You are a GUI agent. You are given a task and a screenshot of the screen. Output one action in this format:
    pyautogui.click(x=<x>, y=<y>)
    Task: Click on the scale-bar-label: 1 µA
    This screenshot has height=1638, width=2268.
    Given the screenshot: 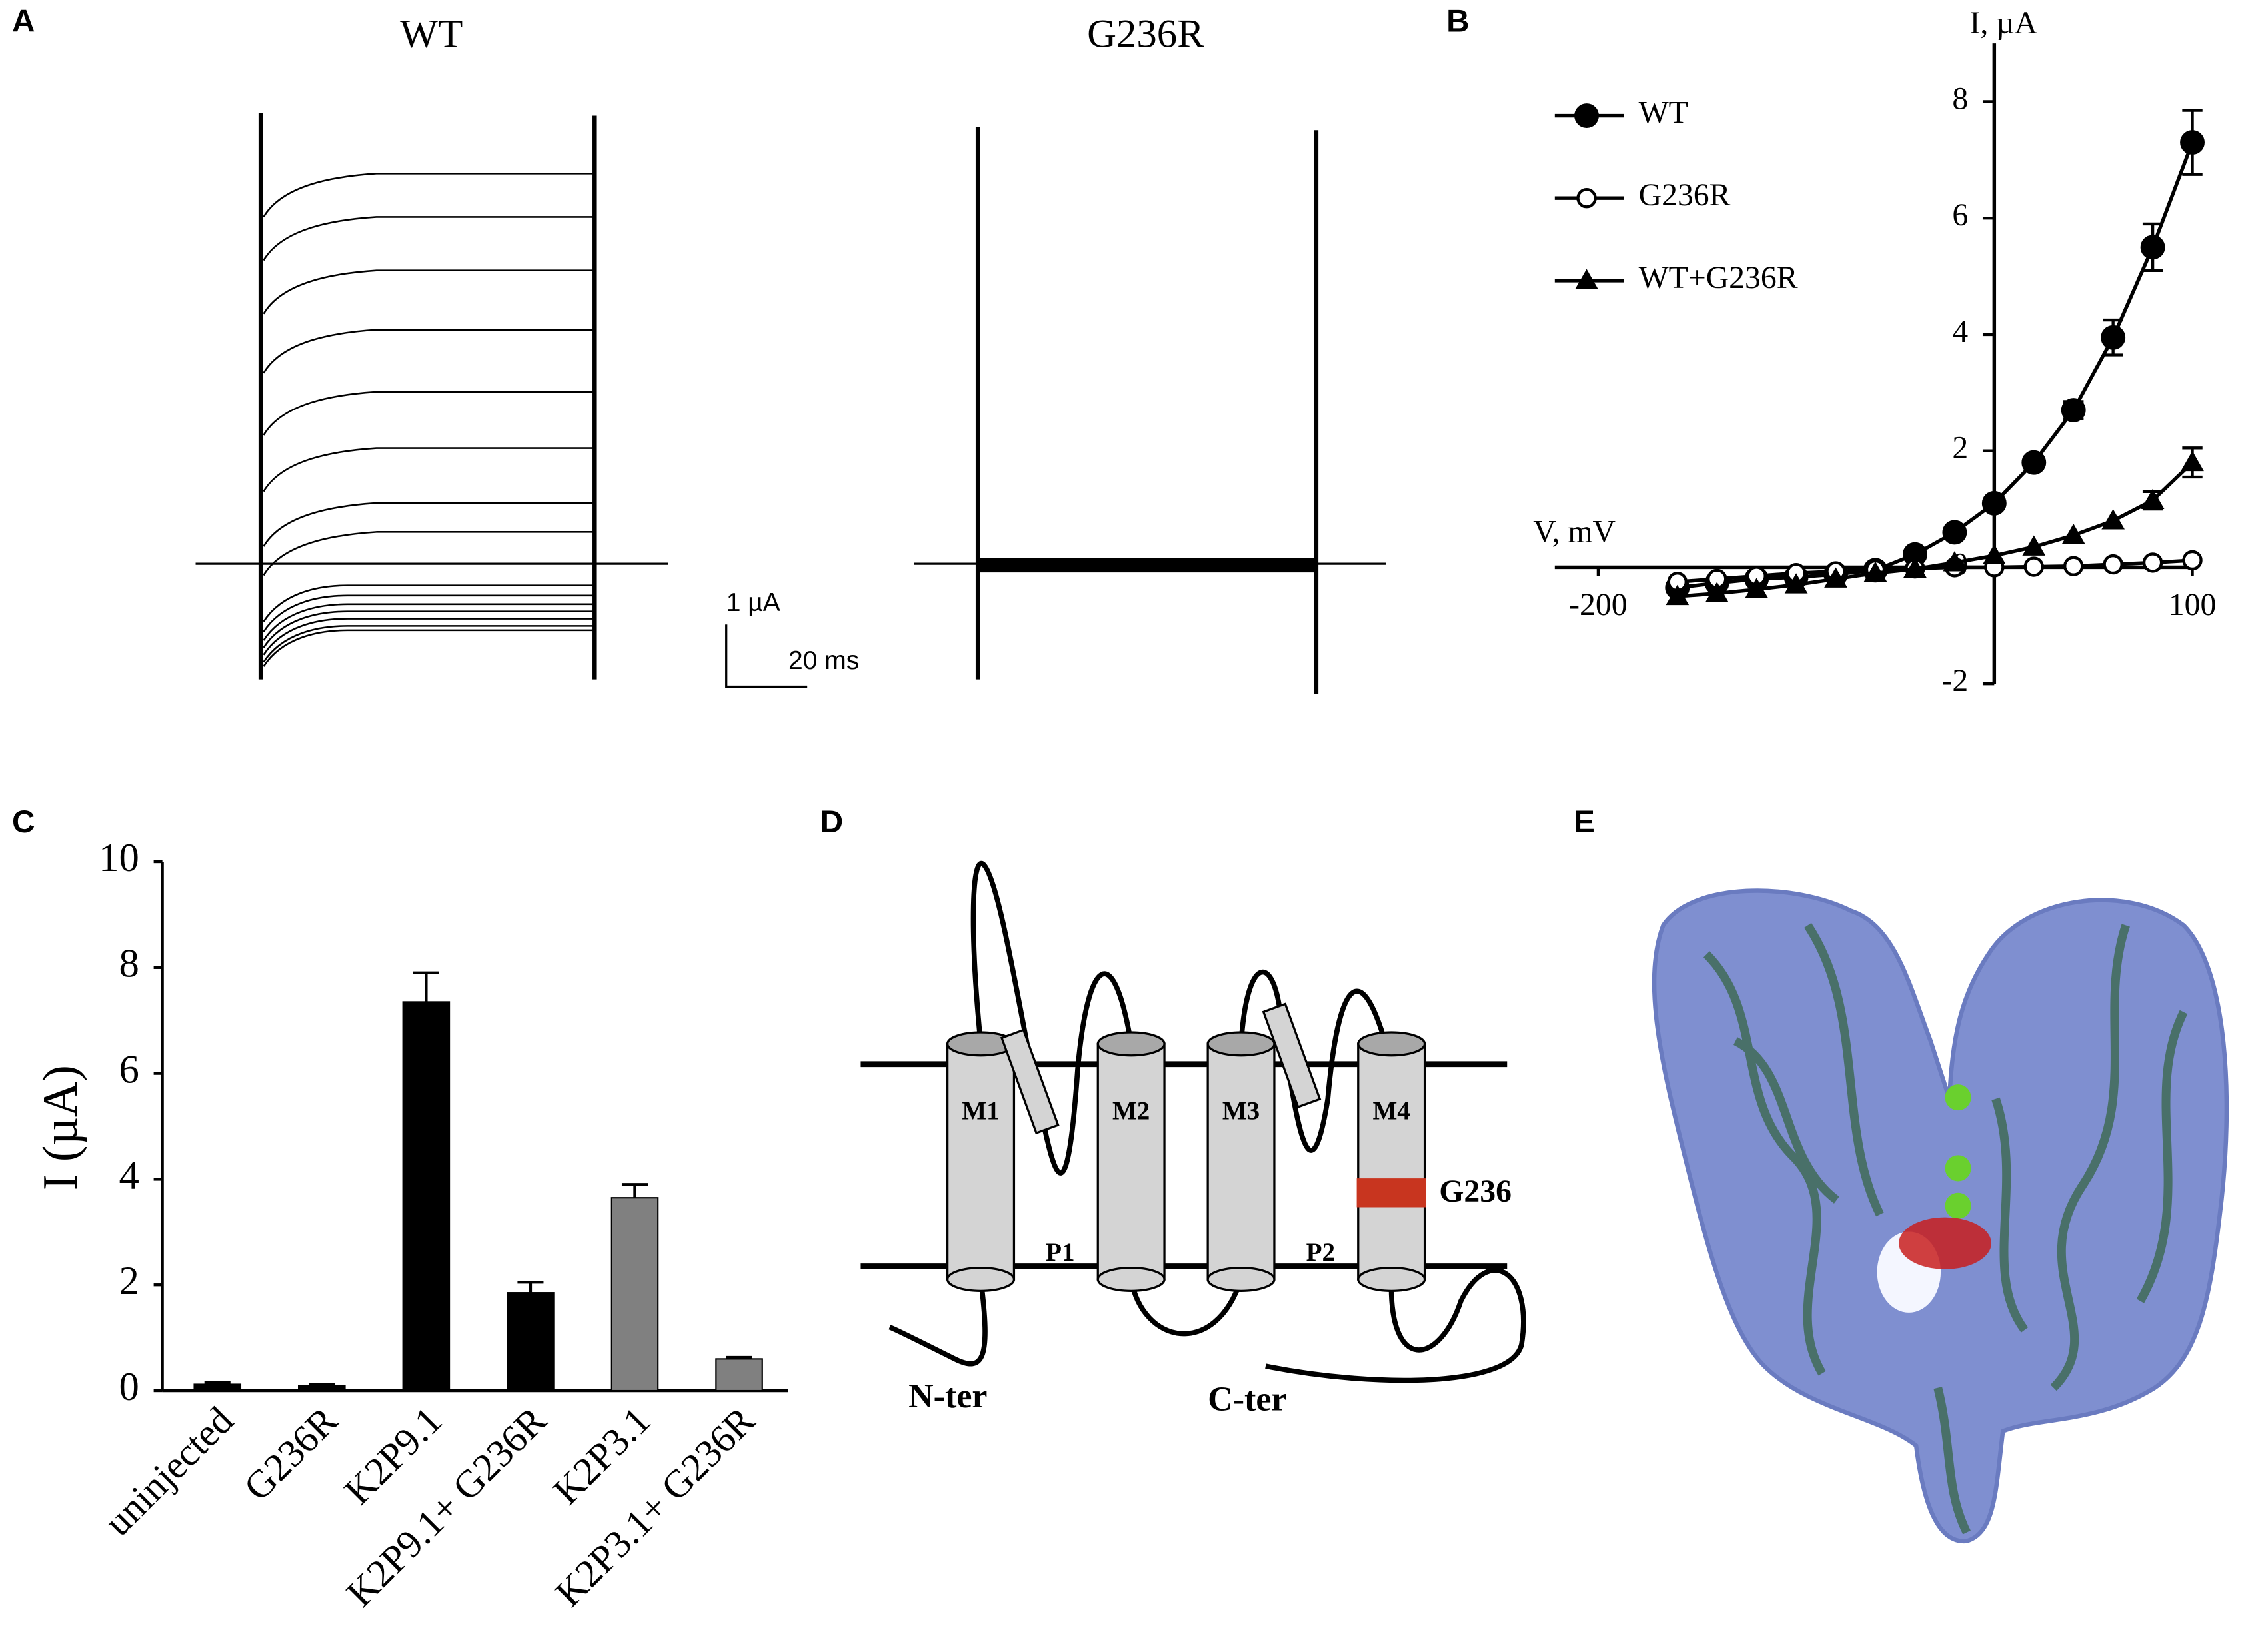 What is the action you would take?
    pyautogui.click(x=753, y=602)
    